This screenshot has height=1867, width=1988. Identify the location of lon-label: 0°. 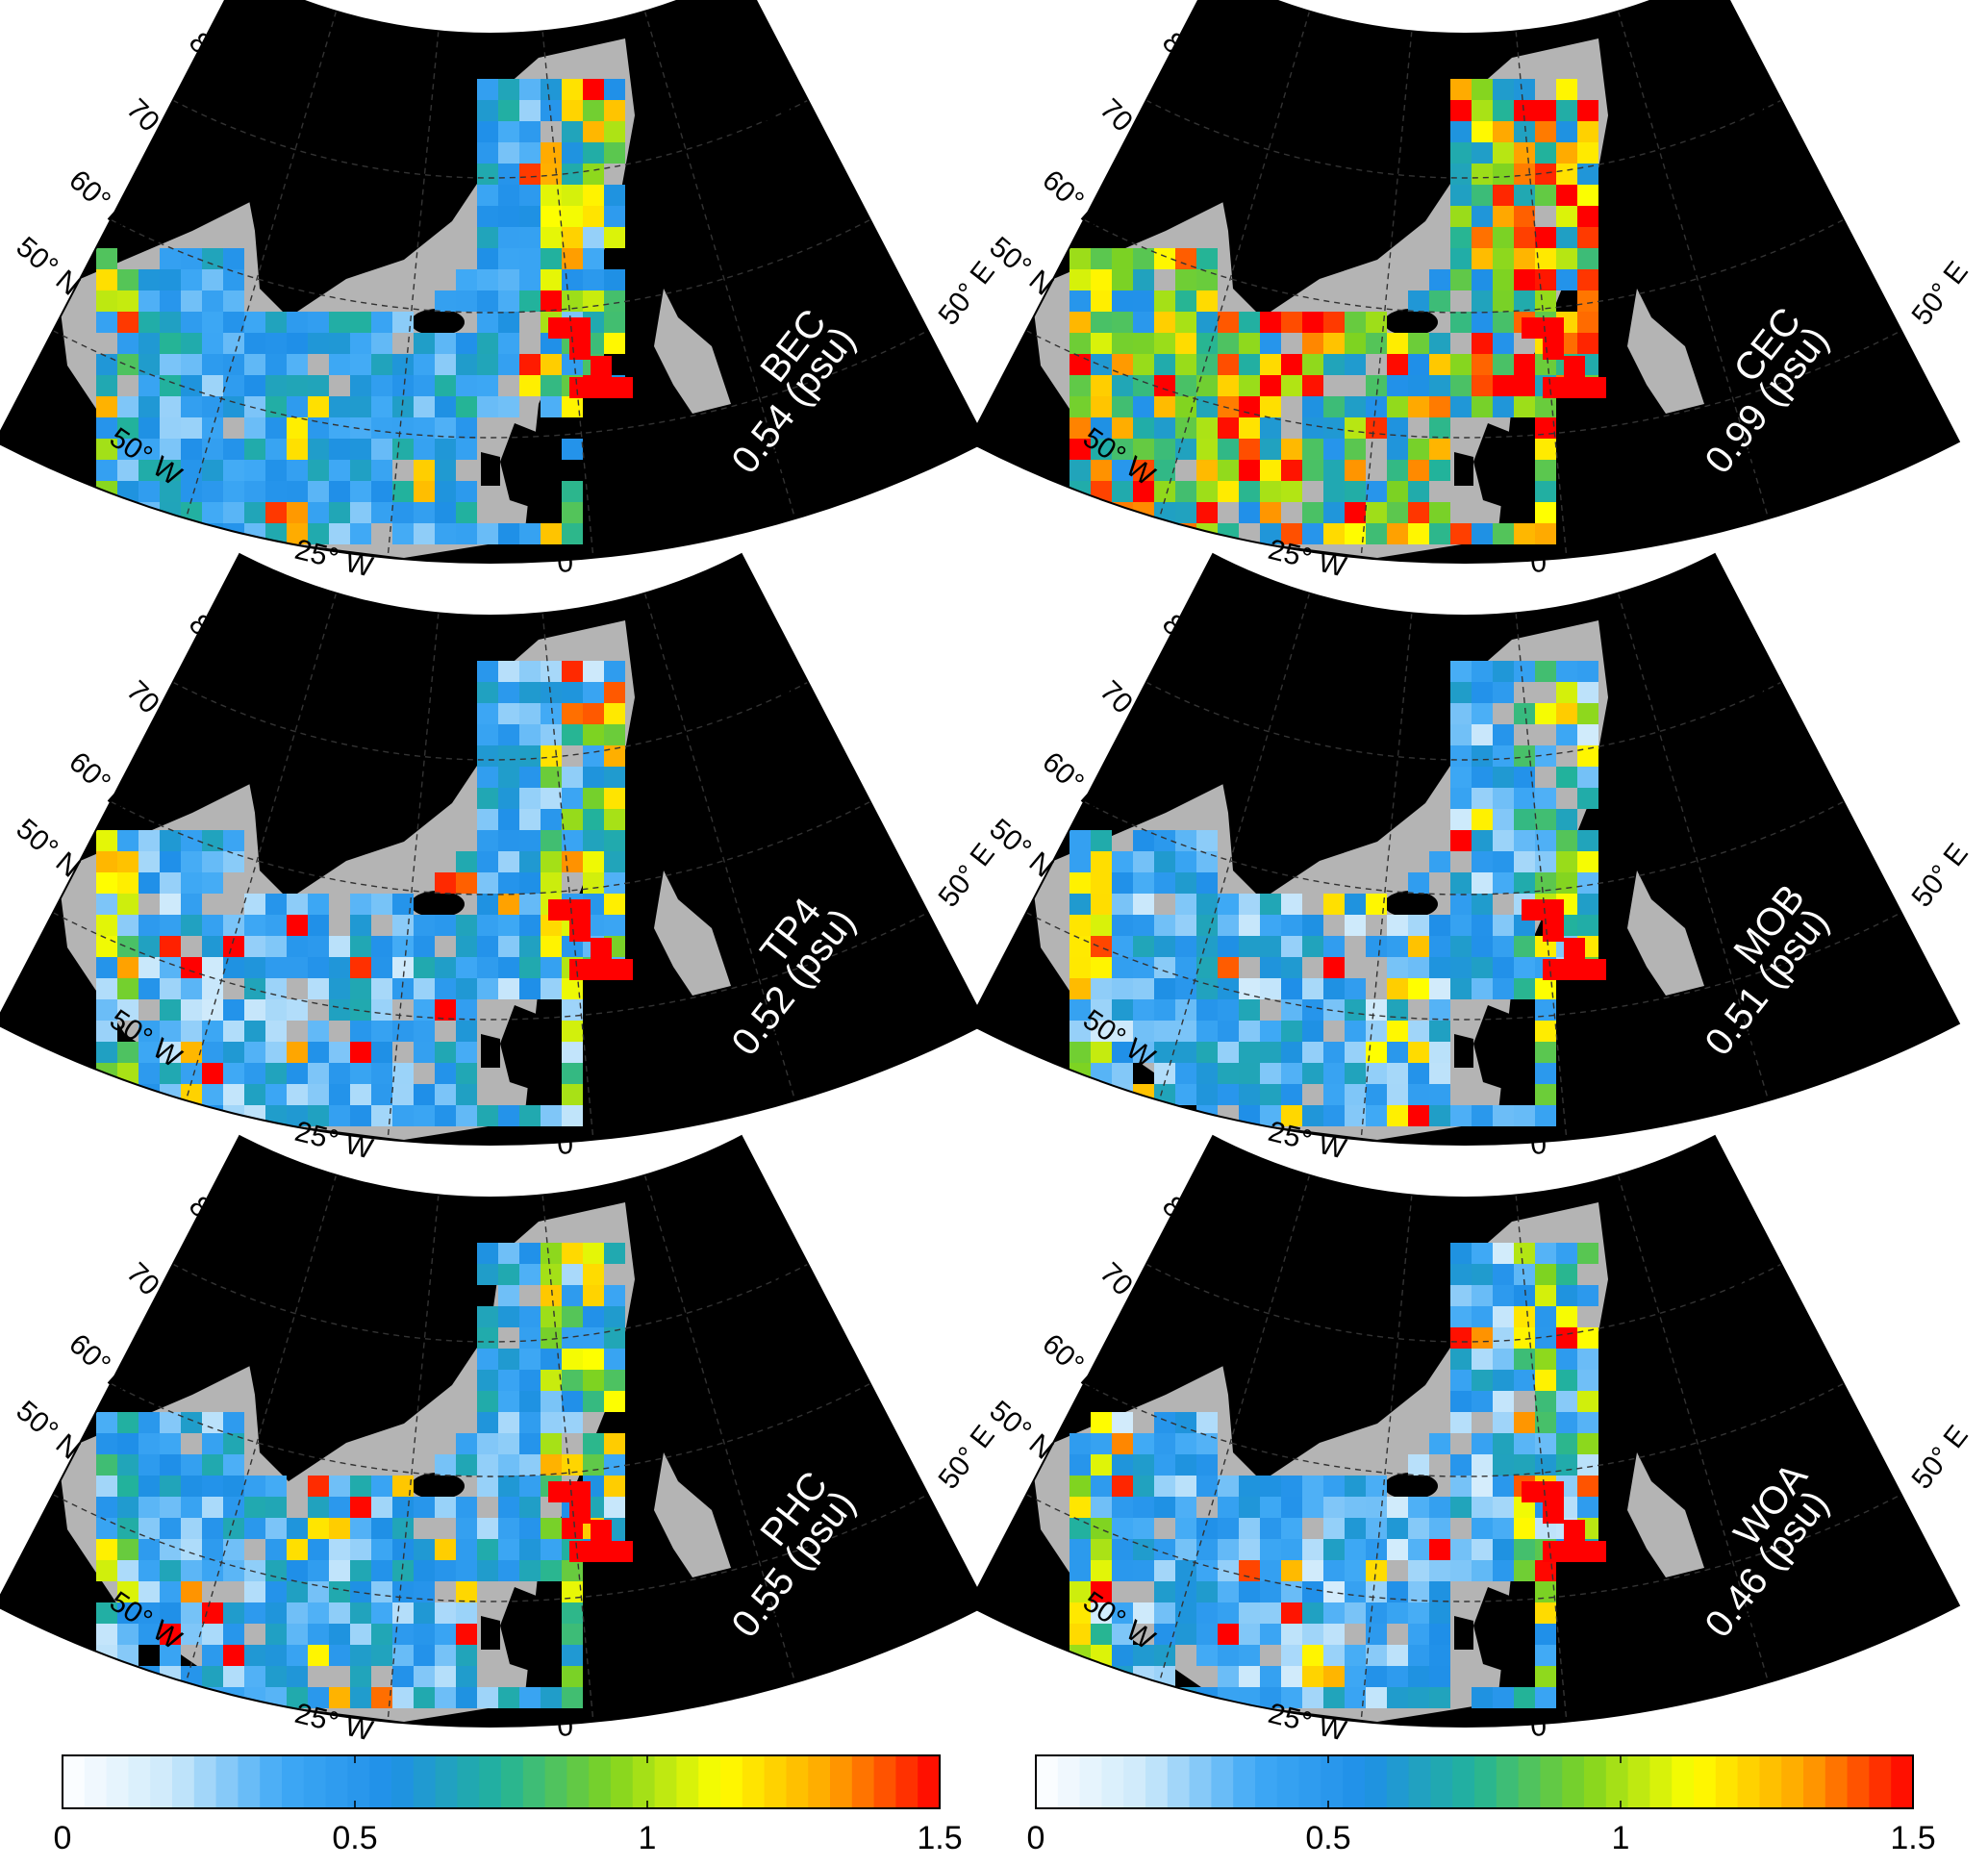
(571, 1726).